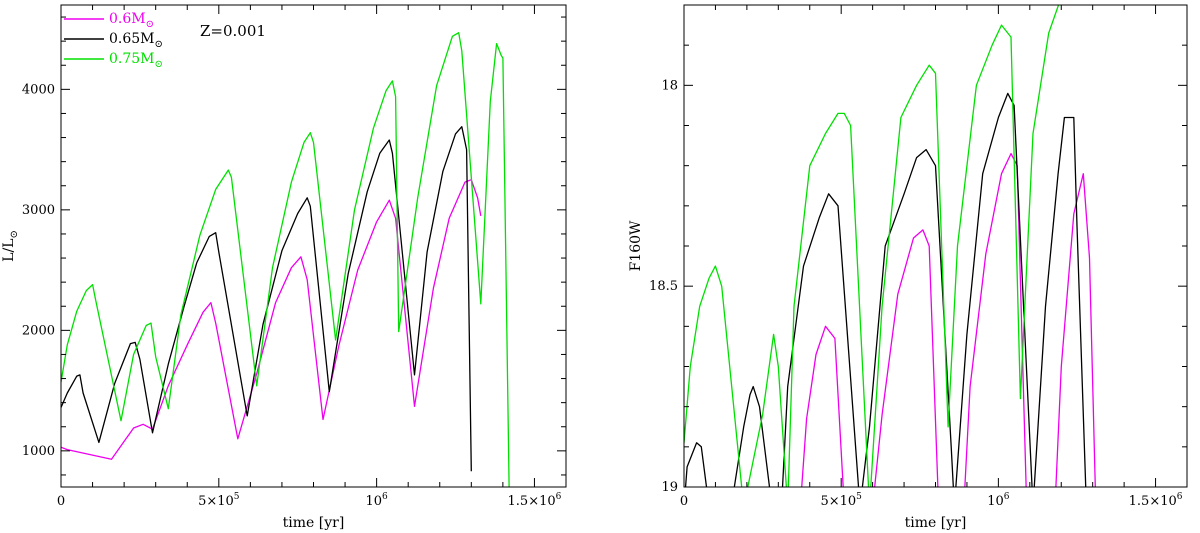  What do you see at coordinates (38, 210) in the screenshot?
I see `y-tick-label: 3000` at bounding box center [38, 210].